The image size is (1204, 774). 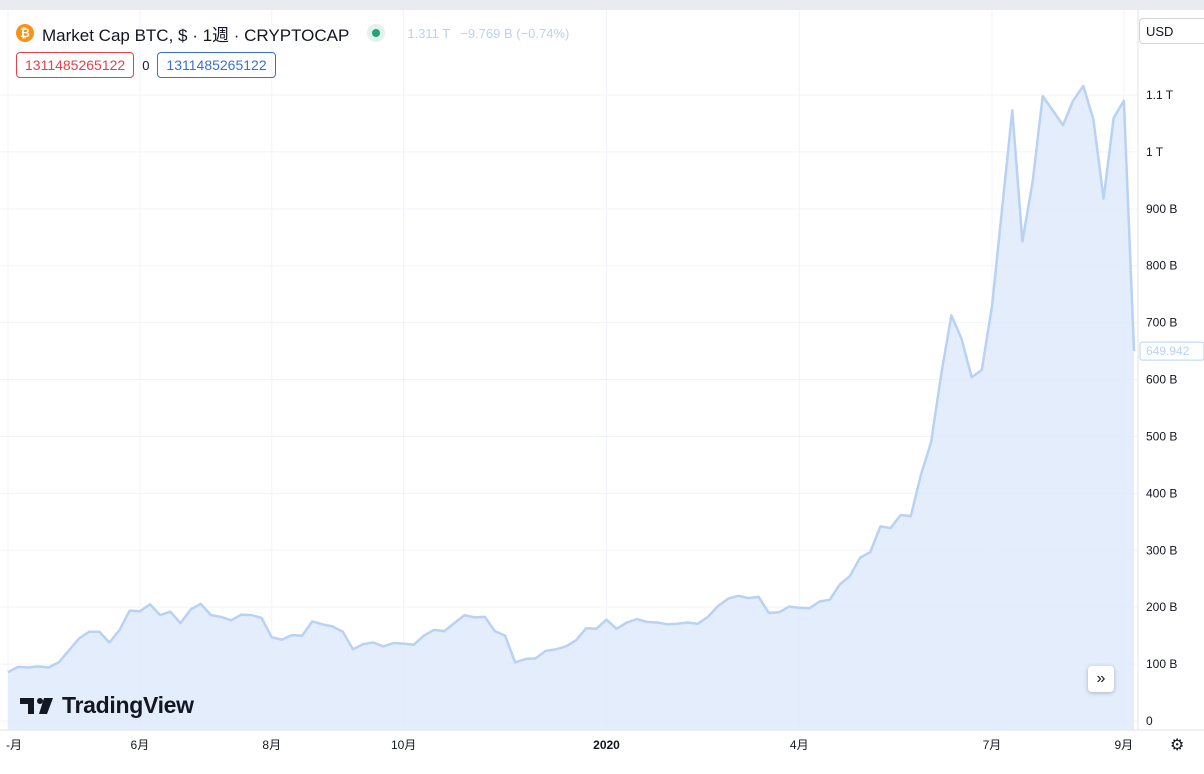 What do you see at coordinates (75, 65) in the screenshot?
I see `value-box-left: 1311485265122` at bounding box center [75, 65].